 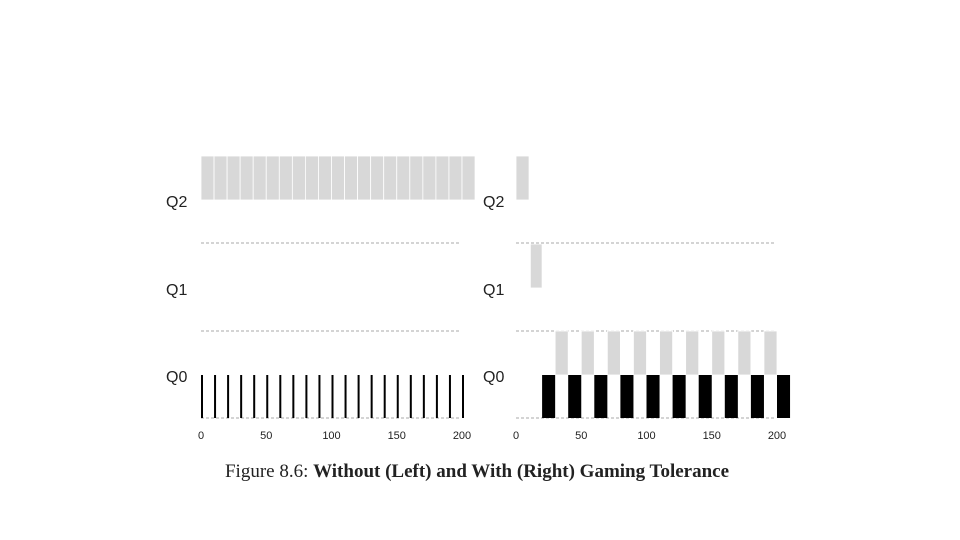 What do you see at coordinates (331, 436) in the screenshot?
I see `left-xtick-label-100: 100` at bounding box center [331, 436].